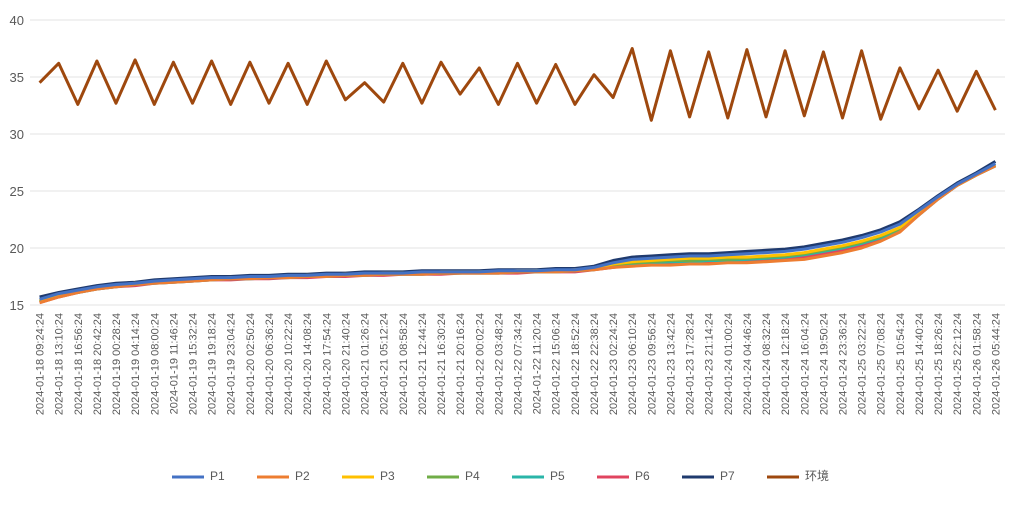 This screenshot has width=1024, height=507. Describe the element at coordinates (519, 364) in the screenshot. I see `x-tick-label: 2024-01-22 07:34:24` at that location.